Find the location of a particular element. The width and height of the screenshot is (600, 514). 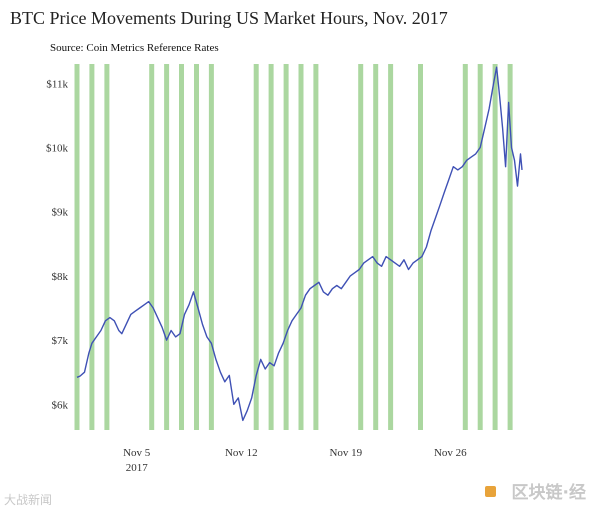

watermark-left: 大战新闻 is located at coordinates (28, 500).